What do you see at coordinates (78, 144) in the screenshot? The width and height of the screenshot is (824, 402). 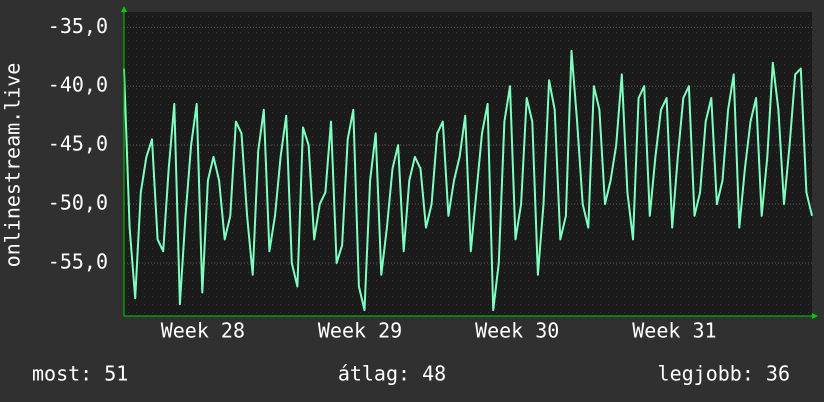 I see `y-tick-label: -45,0` at bounding box center [78, 144].